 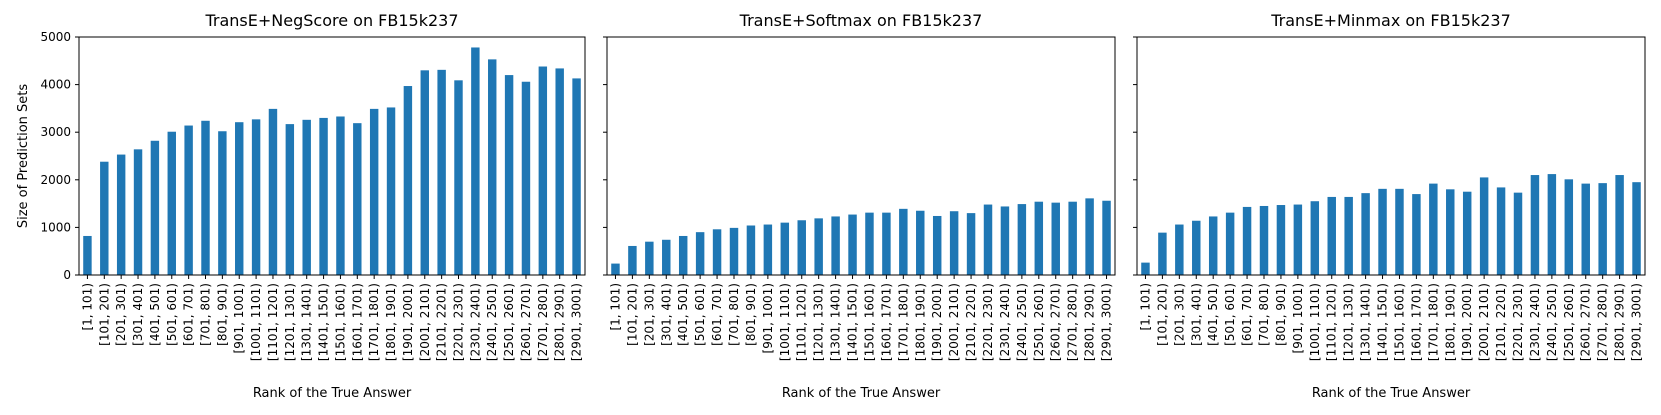 I want to click on chart-title: TransE+Softmax on FB15k237, so click(x=861, y=20).